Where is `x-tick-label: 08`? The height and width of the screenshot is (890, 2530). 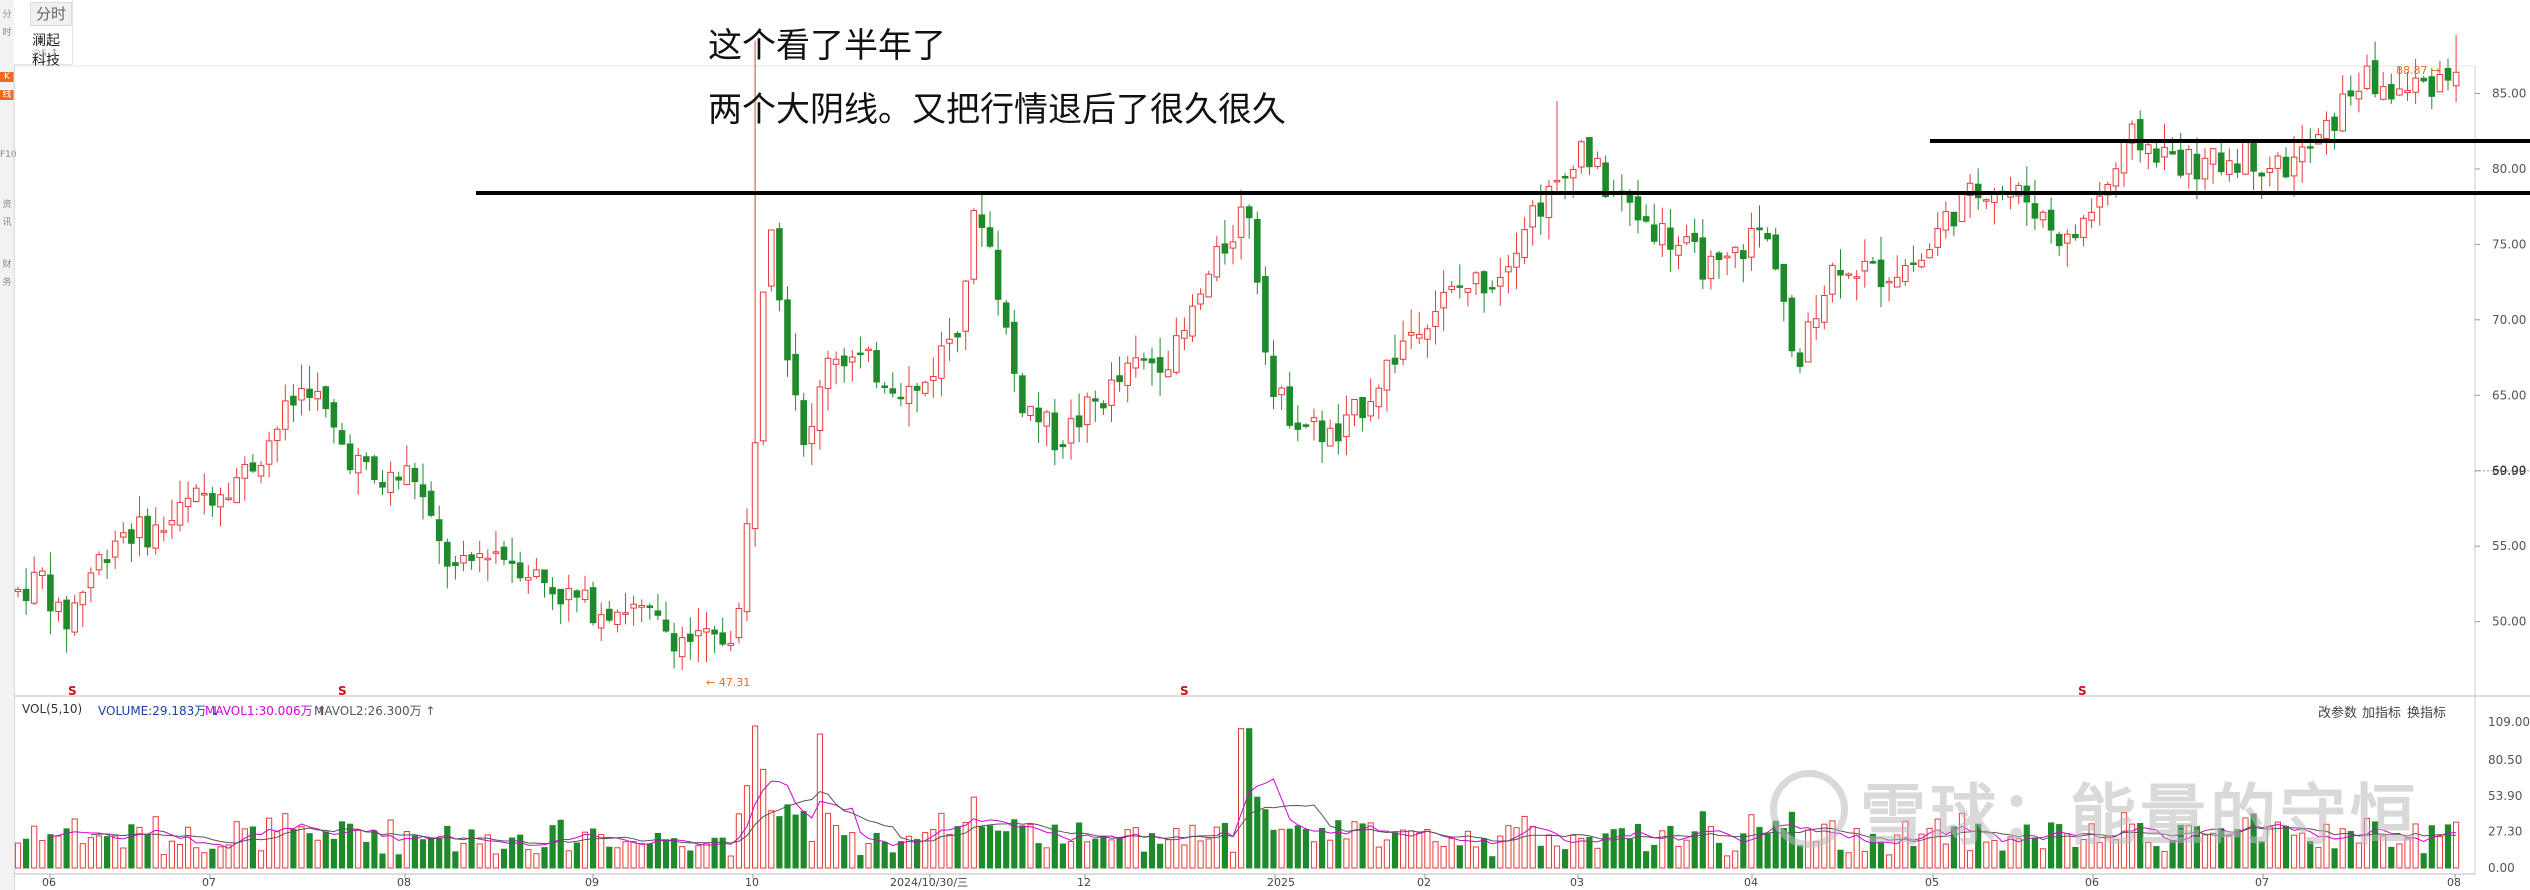 x-tick-label: 08 is located at coordinates (2454, 882).